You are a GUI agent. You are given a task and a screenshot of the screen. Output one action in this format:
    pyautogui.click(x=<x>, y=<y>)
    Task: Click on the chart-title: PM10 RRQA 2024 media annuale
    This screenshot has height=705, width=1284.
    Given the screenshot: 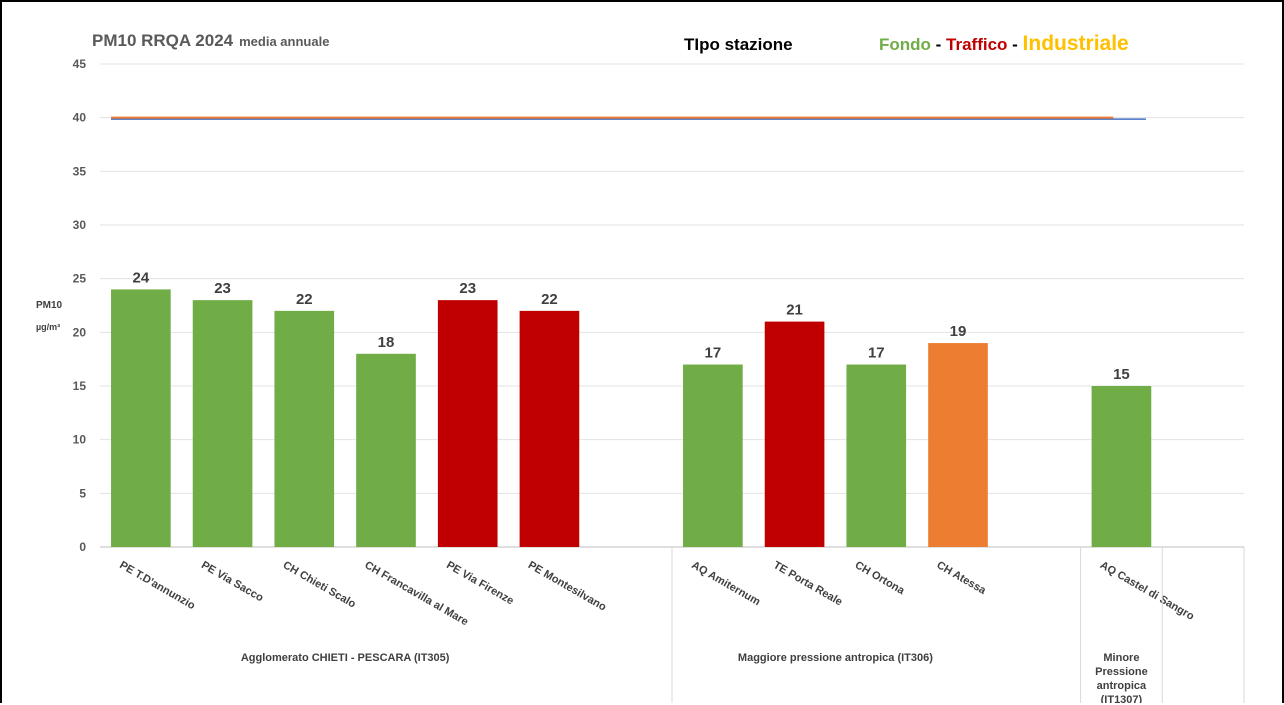 What is the action you would take?
    pyautogui.click(x=210, y=40)
    